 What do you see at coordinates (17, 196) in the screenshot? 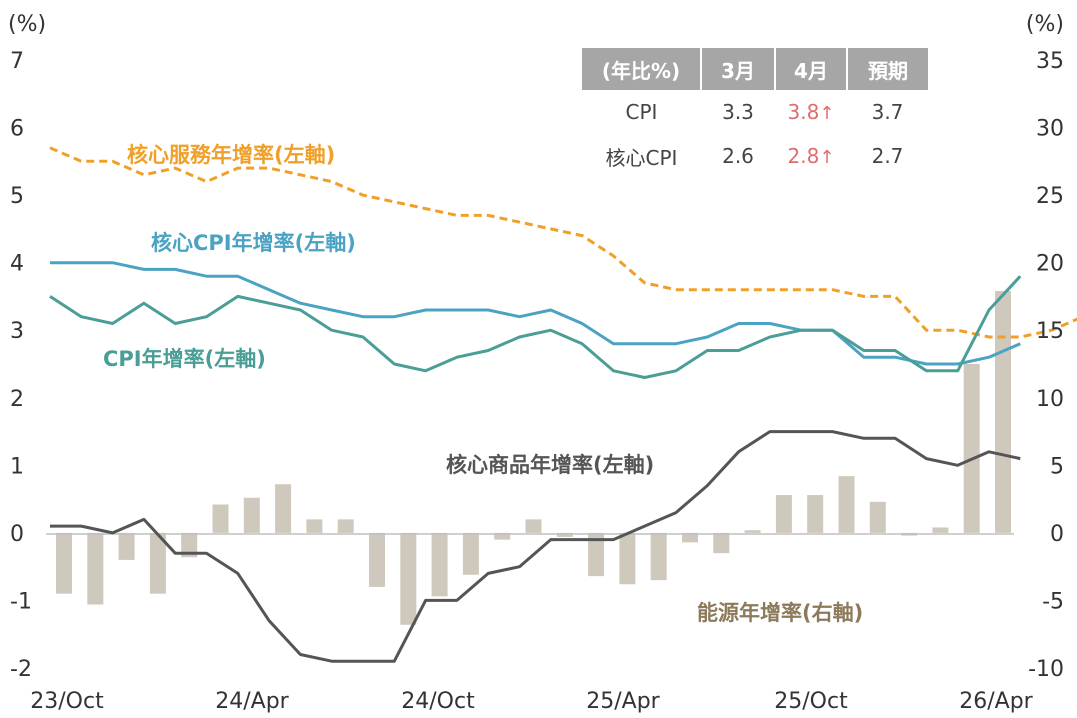
I see `left-tick-label: 5` at bounding box center [17, 196].